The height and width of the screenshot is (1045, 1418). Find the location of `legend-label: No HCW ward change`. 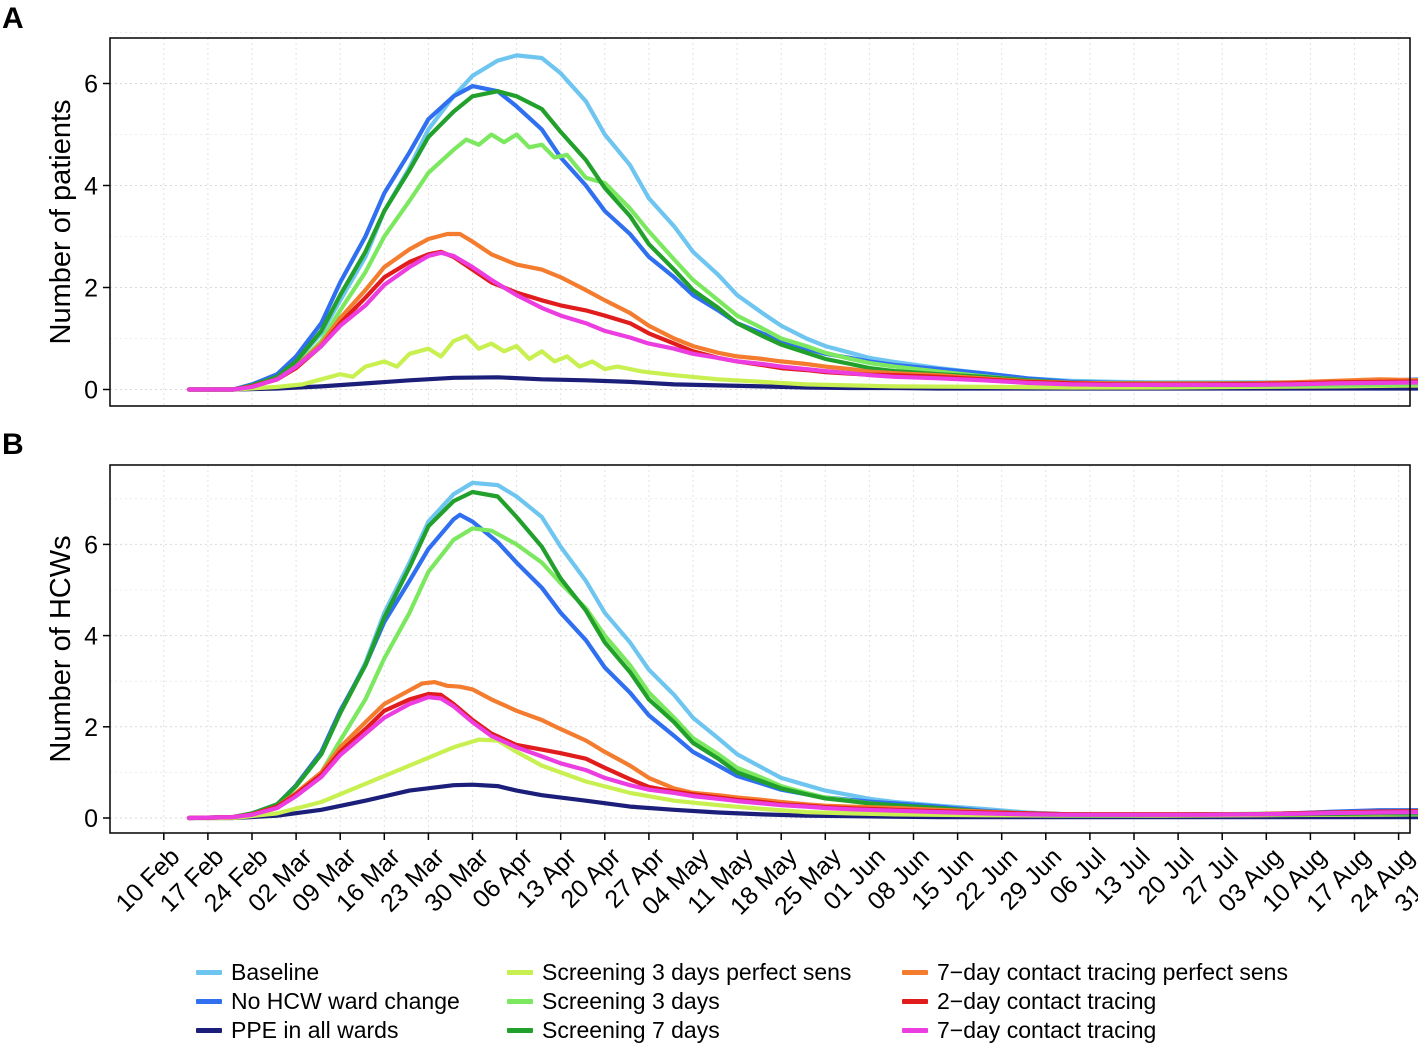

legend-label: No HCW ward change is located at coordinates (345, 1000).